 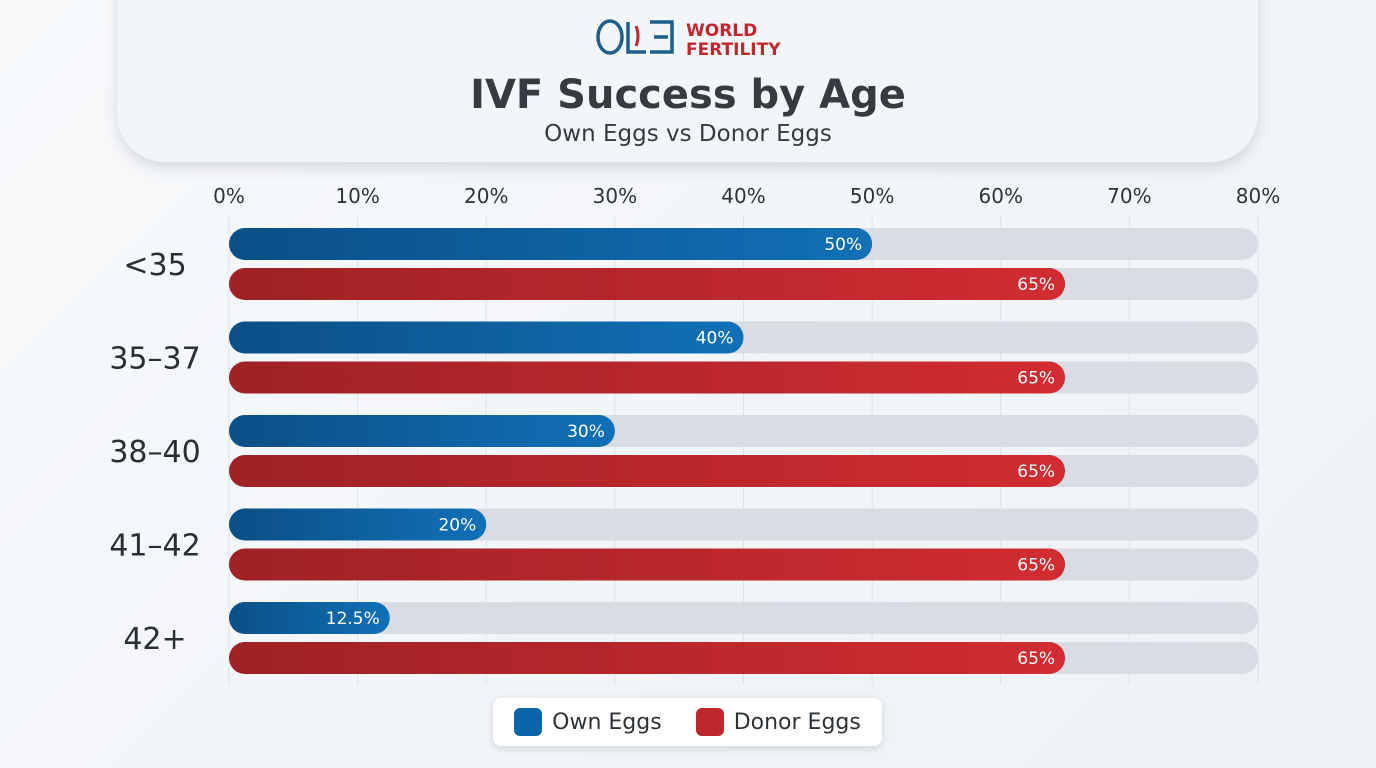 What do you see at coordinates (715, 339) in the screenshot?
I see `data-label: 40%` at bounding box center [715, 339].